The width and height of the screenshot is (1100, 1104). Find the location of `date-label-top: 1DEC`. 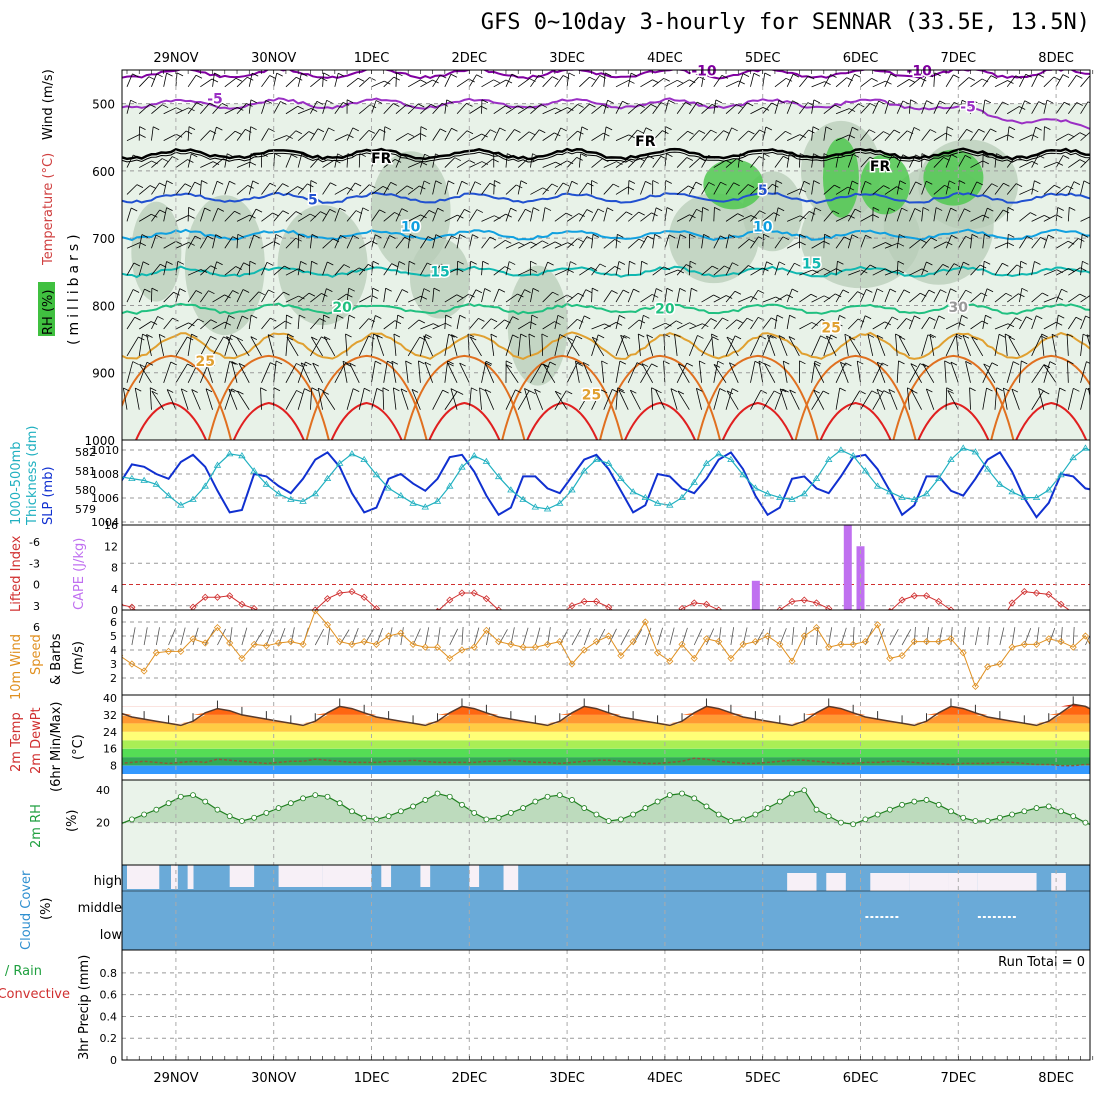

date-label-top: 1DEC is located at coordinates (372, 58).